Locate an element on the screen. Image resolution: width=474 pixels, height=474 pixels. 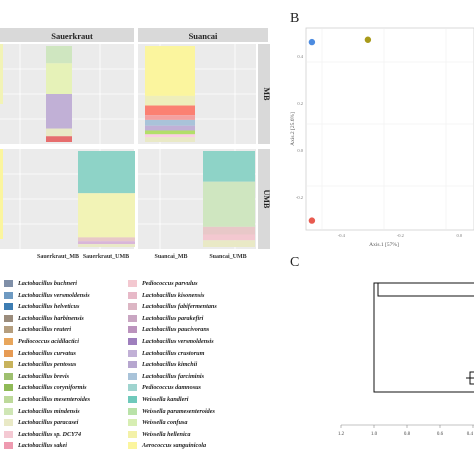
legend-label: Lactobacillus paracasei is located at coordinates (48, 423).